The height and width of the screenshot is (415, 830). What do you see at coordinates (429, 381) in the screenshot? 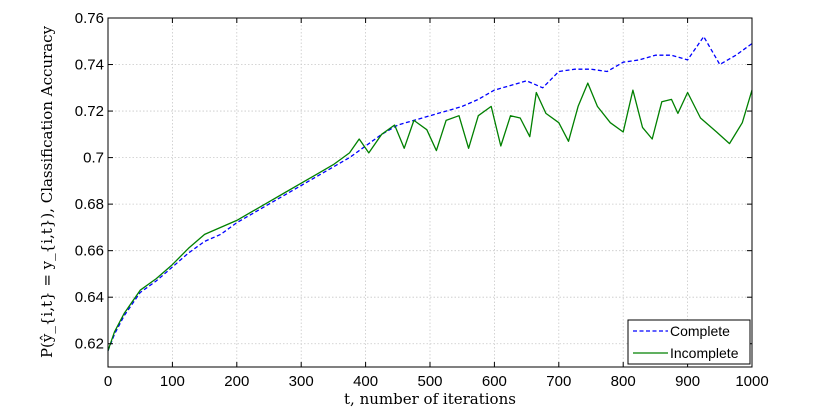
I see `x-tick-label: 500` at bounding box center [429, 381].